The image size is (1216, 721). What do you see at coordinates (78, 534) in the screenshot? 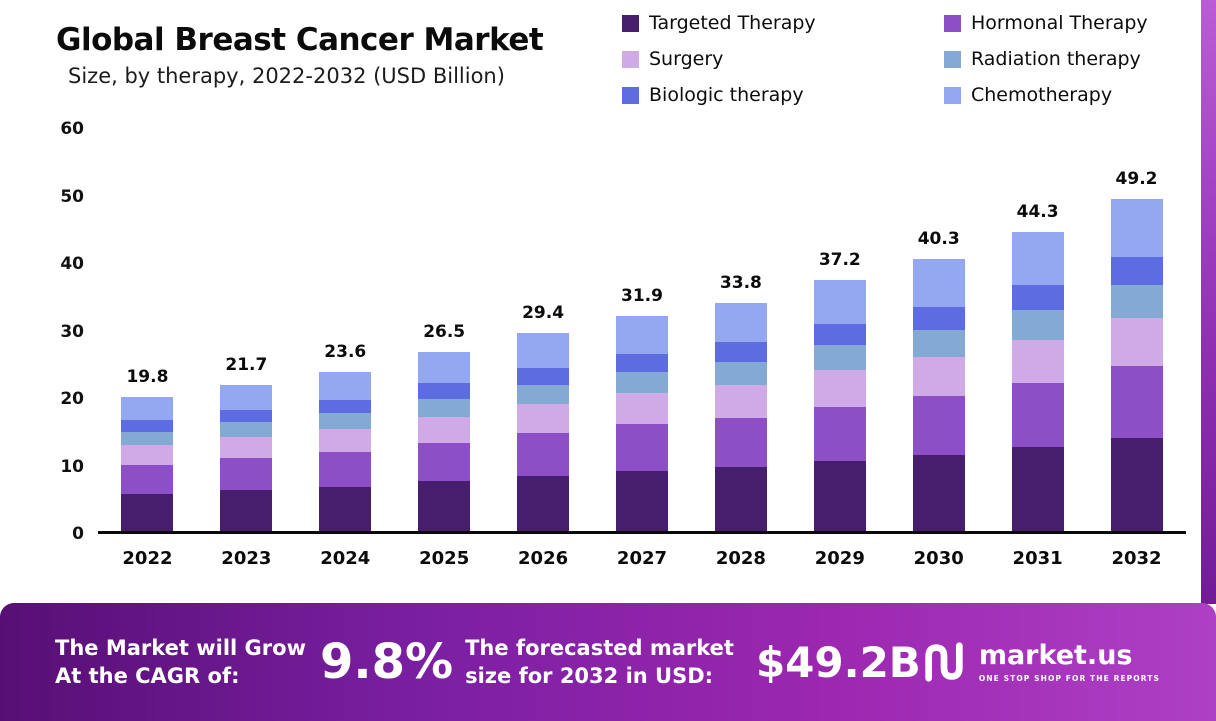
I see `y-axis-tick-0: 0` at bounding box center [78, 534].